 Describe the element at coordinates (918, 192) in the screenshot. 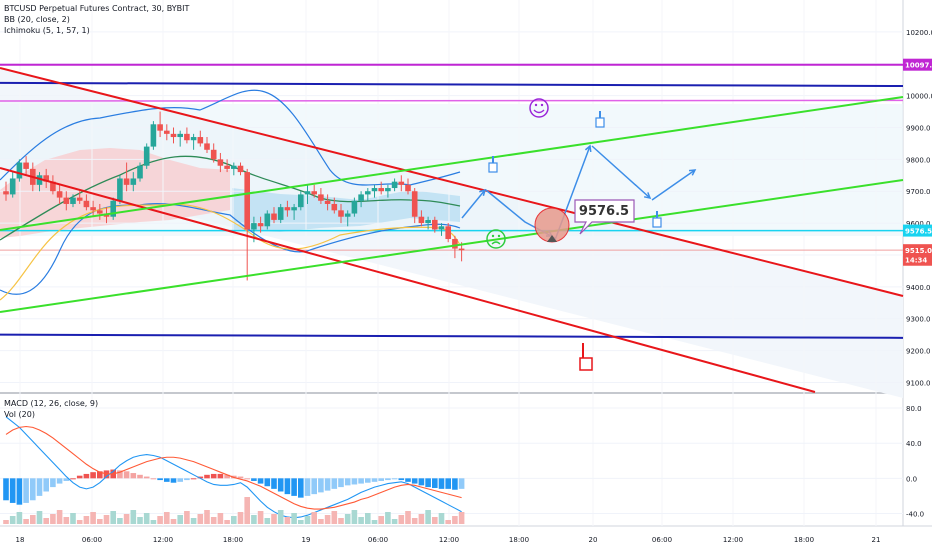

I see `price-tick-label: 9700.0` at that location.